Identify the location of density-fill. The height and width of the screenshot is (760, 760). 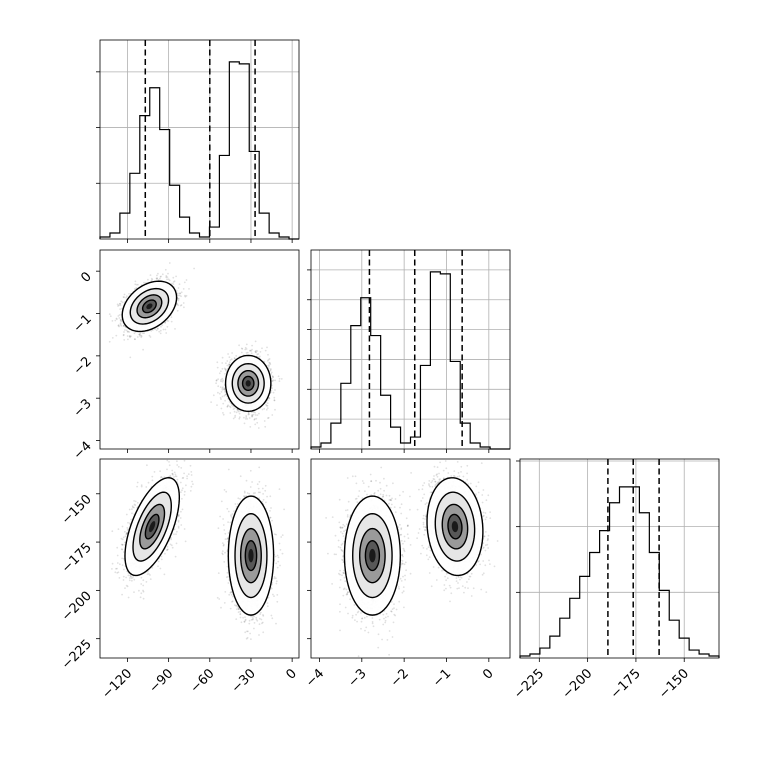
(149, 306).